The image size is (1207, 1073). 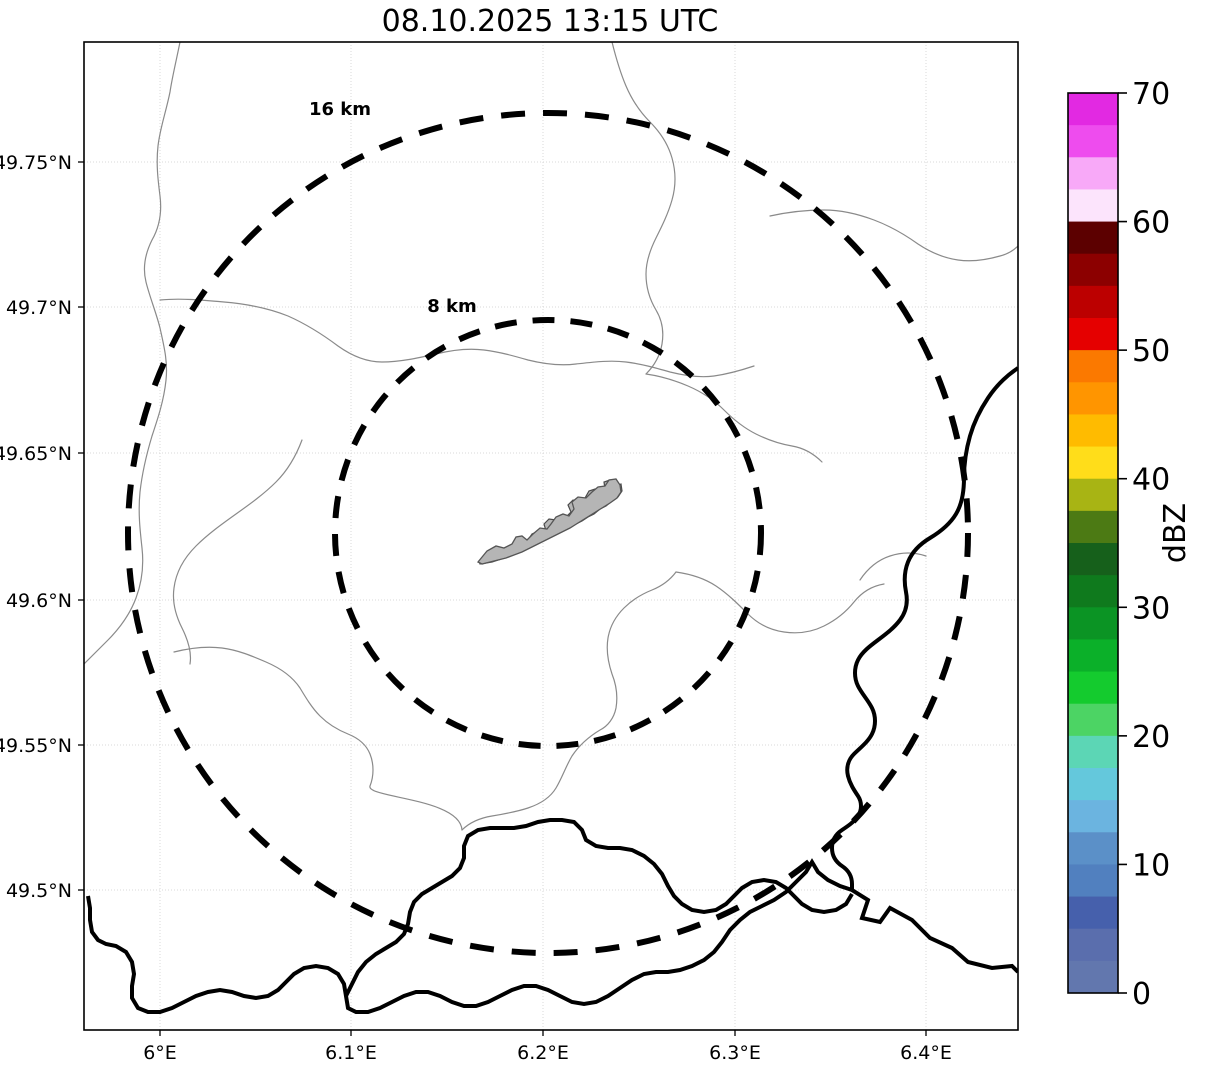 What do you see at coordinates (1151, 737) in the screenshot?
I see `colorbar-tick-label-20: 20` at bounding box center [1151, 737].